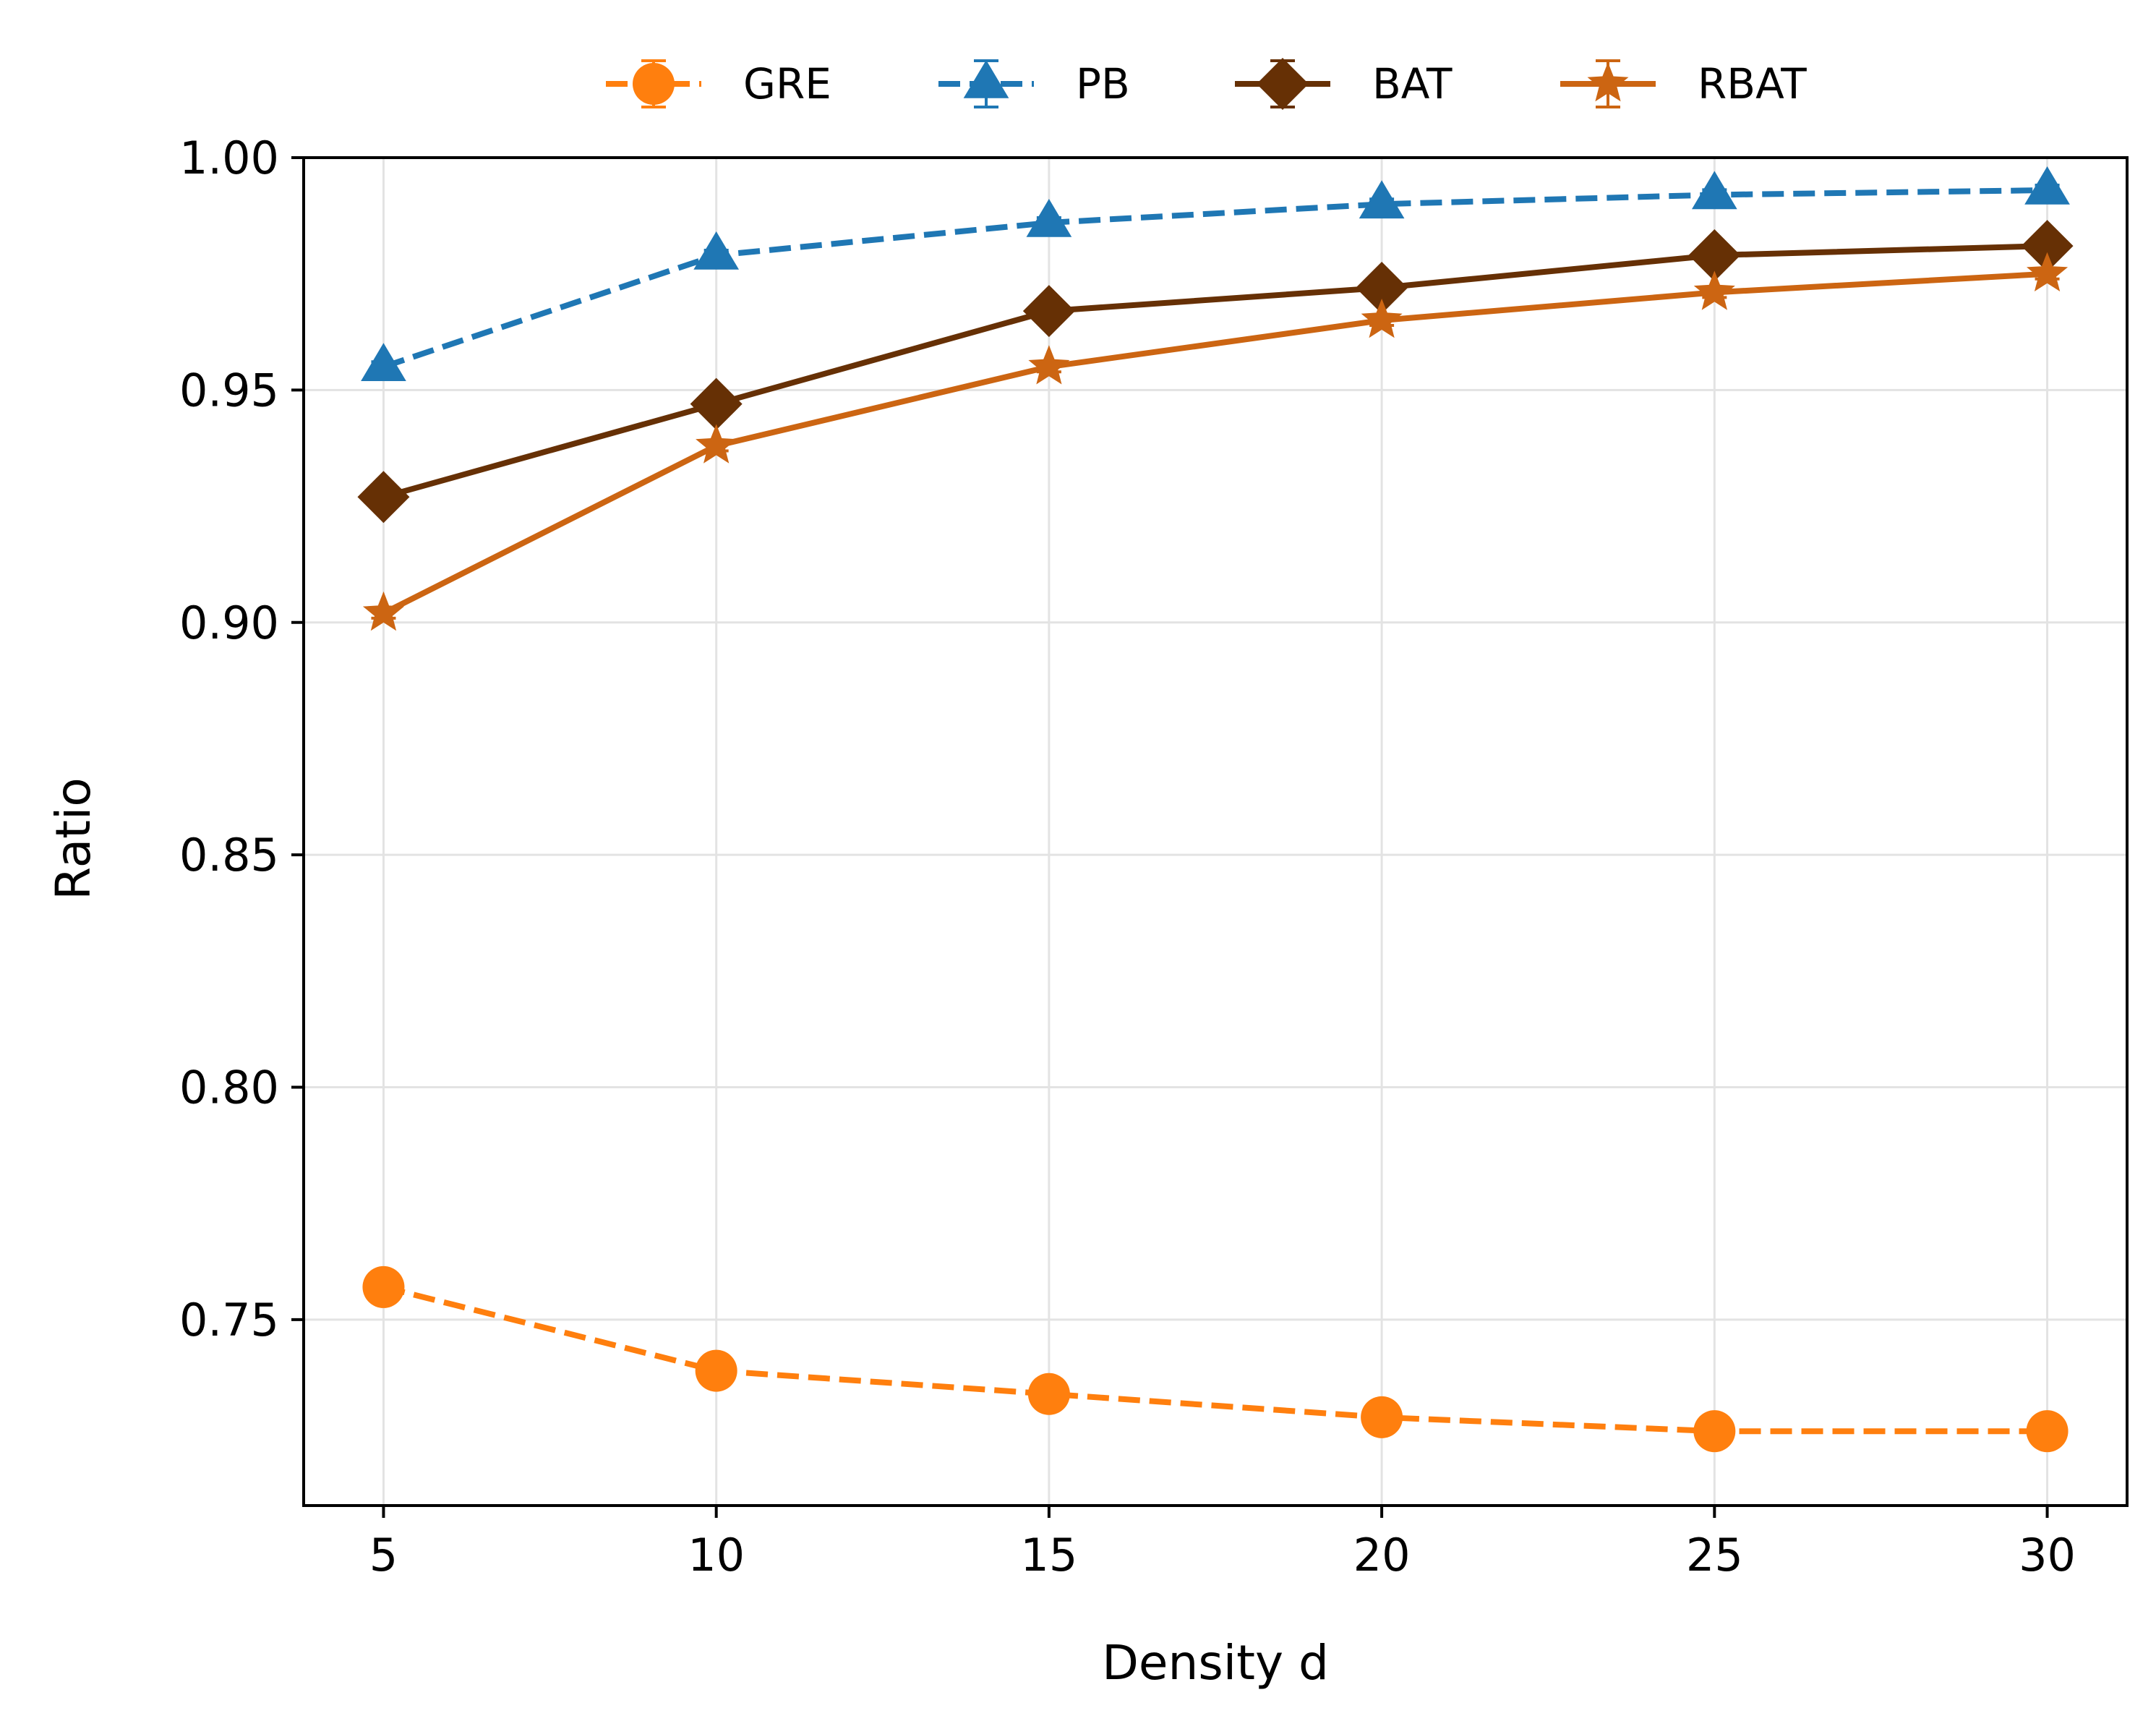 This screenshot has height=1729, width=2156. I want to click on legend-label: BAT, so click(1412, 83).